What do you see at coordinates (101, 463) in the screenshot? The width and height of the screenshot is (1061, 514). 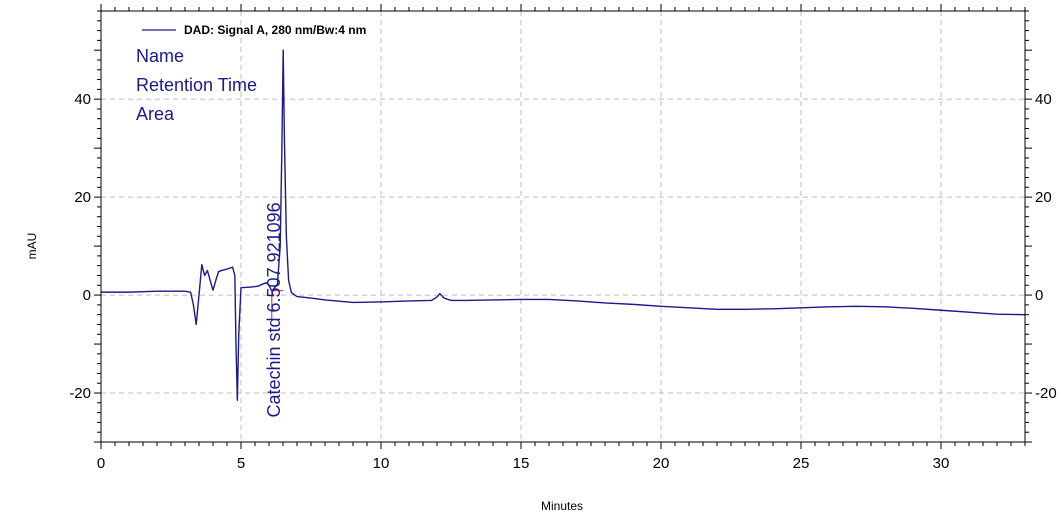 I see `x-tick-label: 0` at bounding box center [101, 463].